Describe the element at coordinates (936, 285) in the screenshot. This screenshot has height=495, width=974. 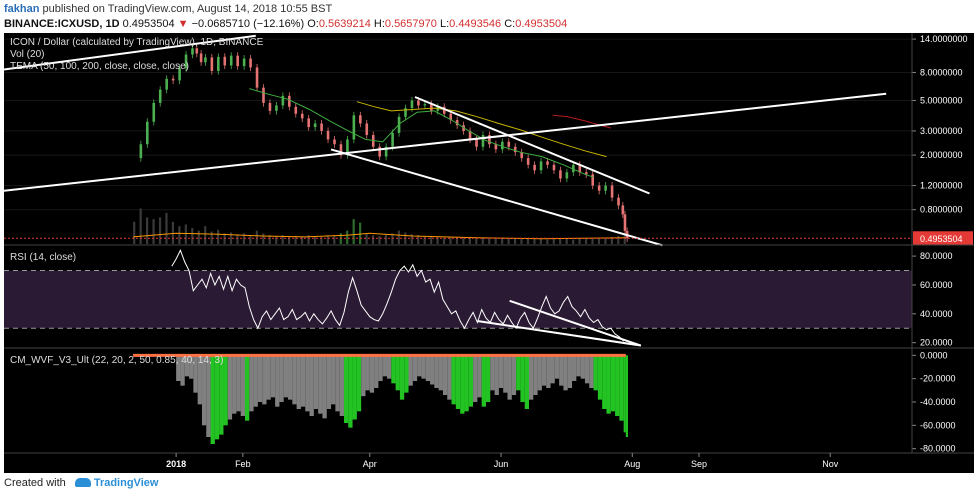
I see `rsi-tick-label: 60.0000` at that location.